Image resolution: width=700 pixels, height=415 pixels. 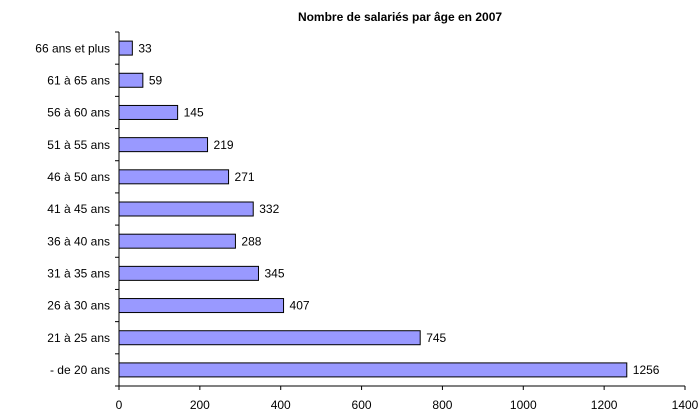 I want to click on chart-title: Nombre de salariés par âge en 2007, so click(x=400, y=17).